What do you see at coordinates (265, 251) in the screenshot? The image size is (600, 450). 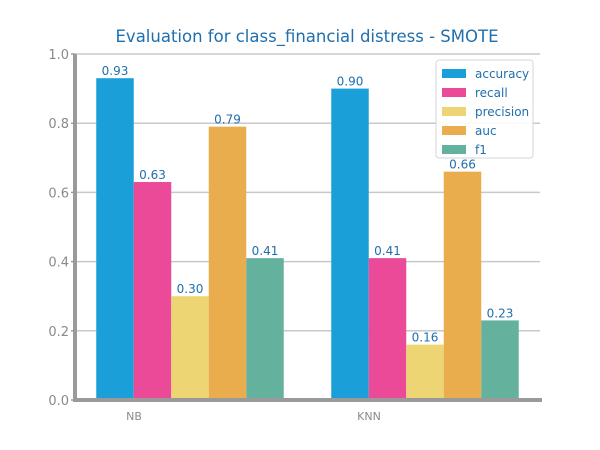 I see `data-label-f1-nb: 0.41` at bounding box center [265, 251].